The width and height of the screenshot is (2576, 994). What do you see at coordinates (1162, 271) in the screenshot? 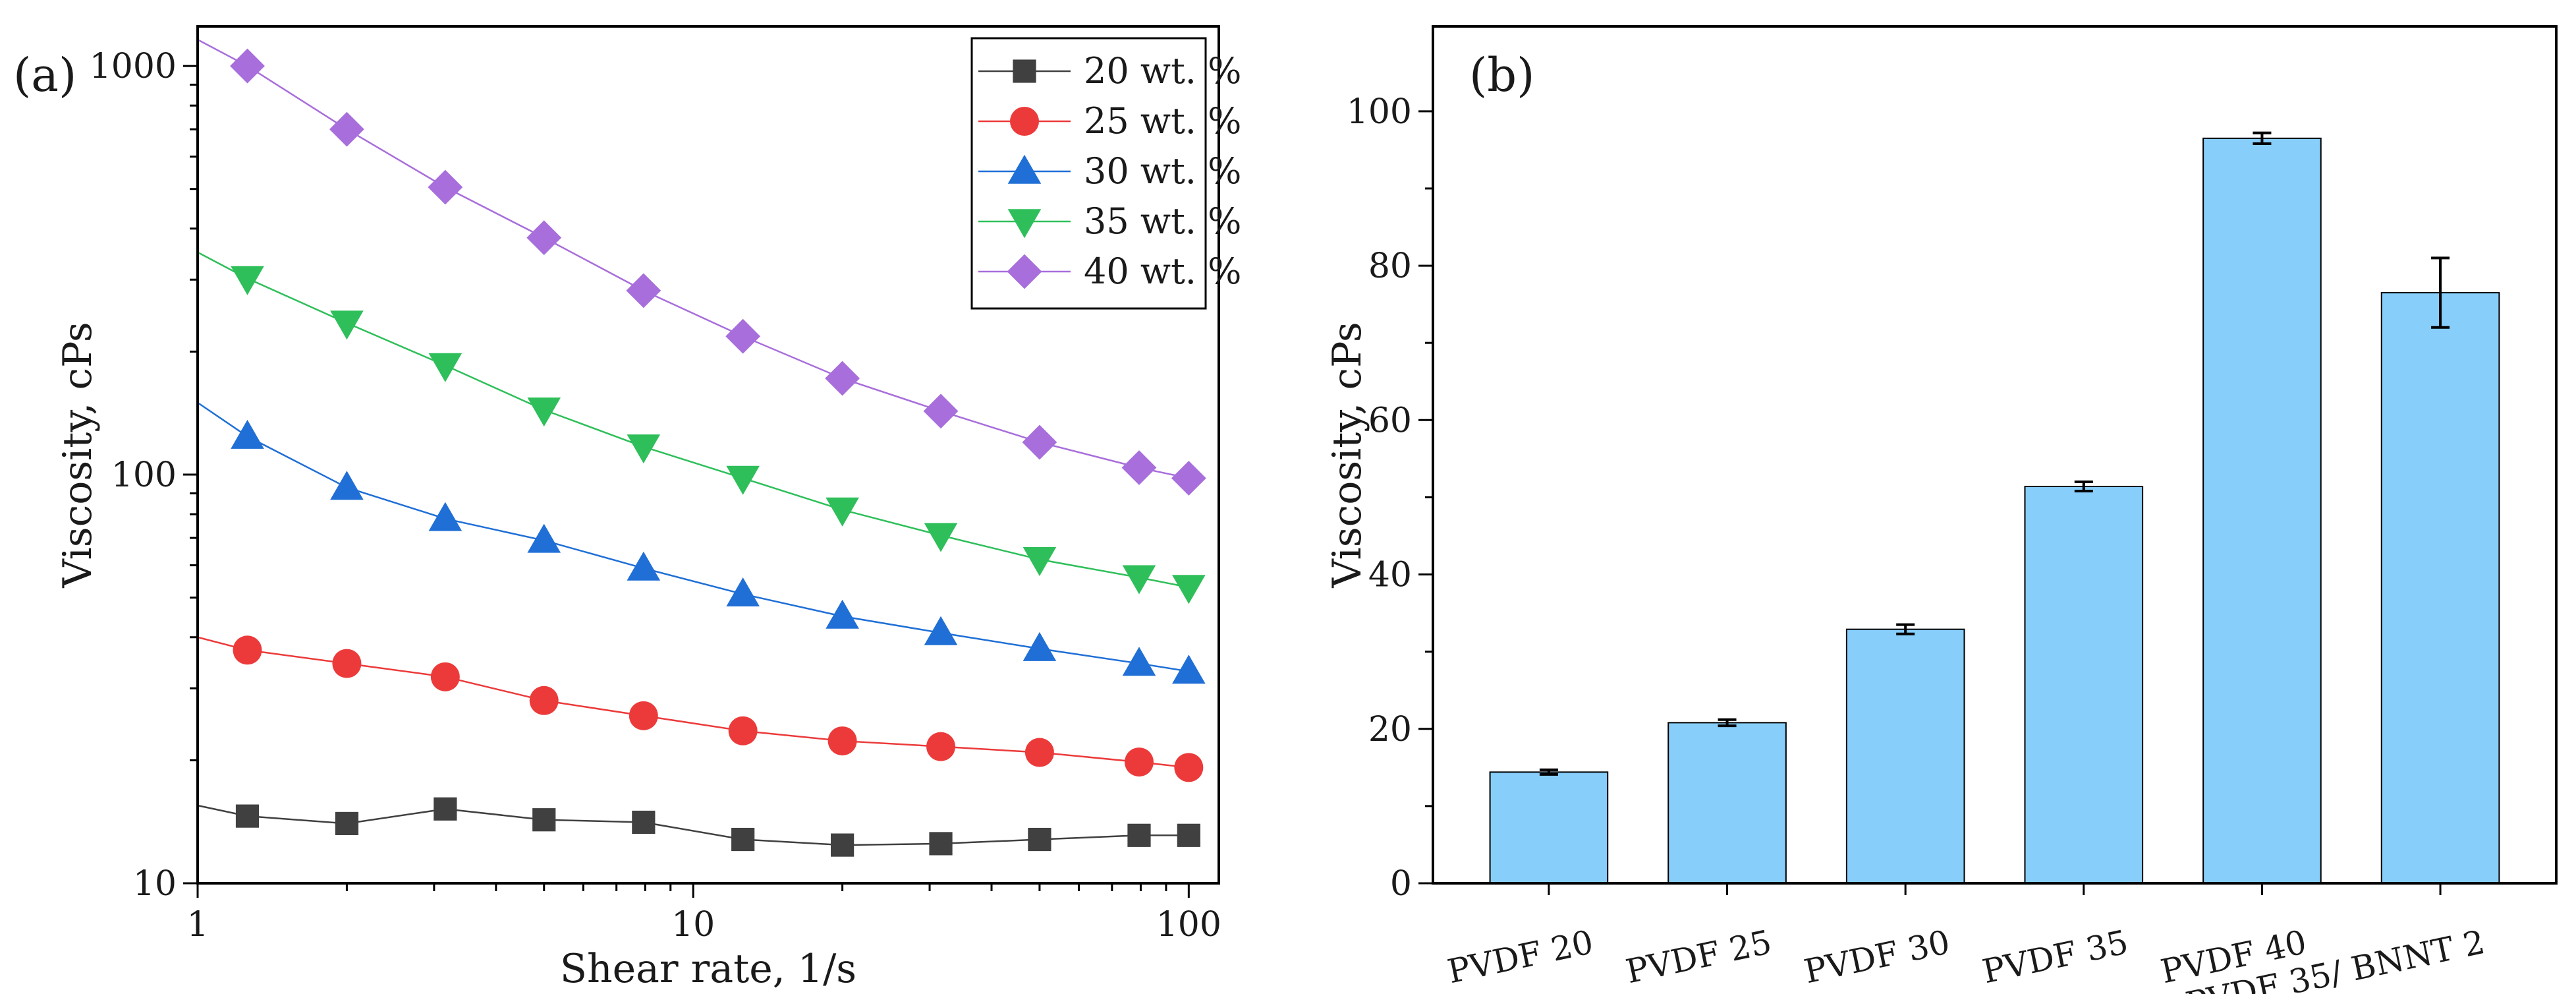
I see `legend-label: 40 wt. %` at bounding box center [1162, 271].